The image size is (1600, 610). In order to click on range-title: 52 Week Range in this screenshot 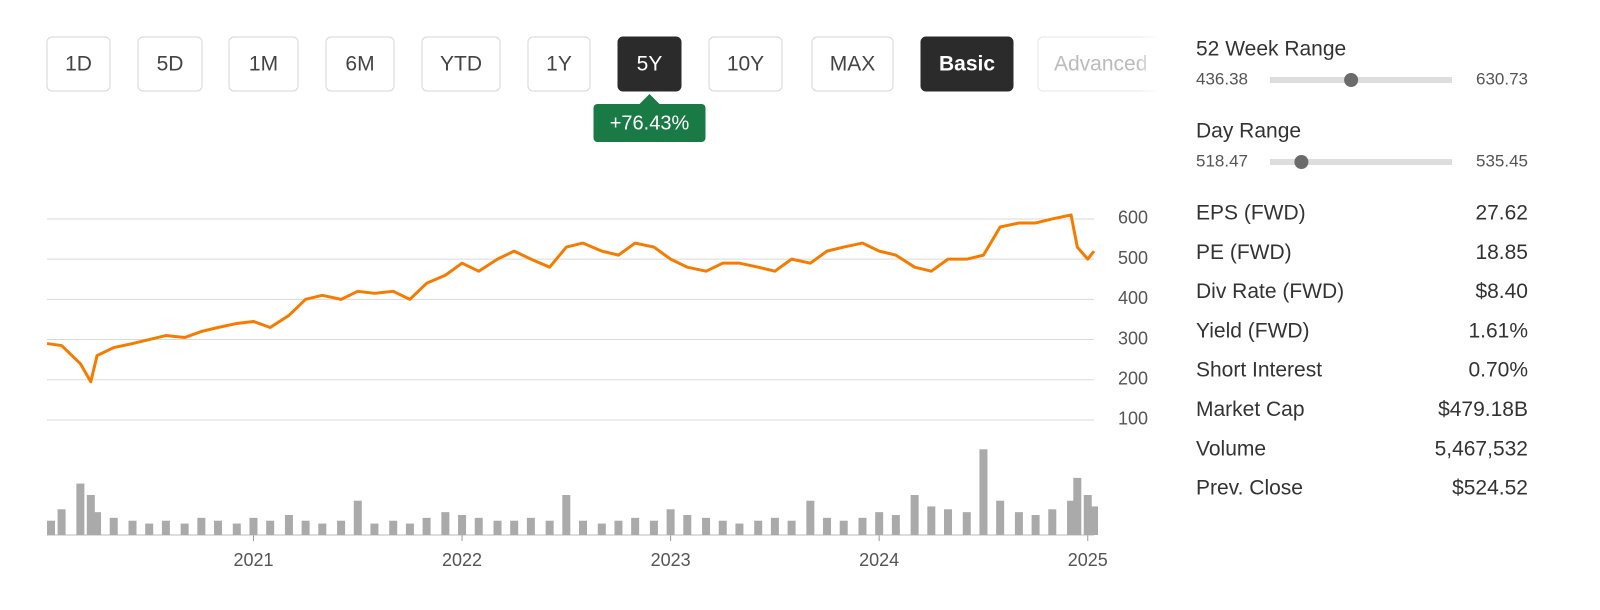, I will do `click(1271, 49)`.